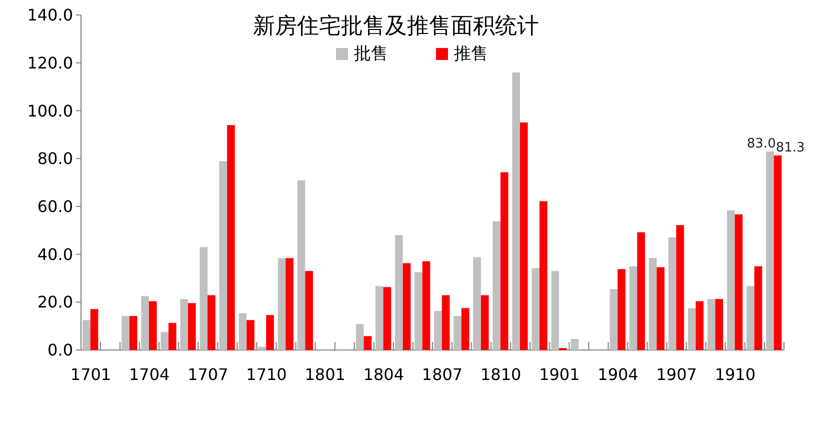 The image size is (832, 423). What do you see at coordinates (735, 374) in the screenshot?
I see `x-tick-label: 1910` at bounding box center [735, 374].